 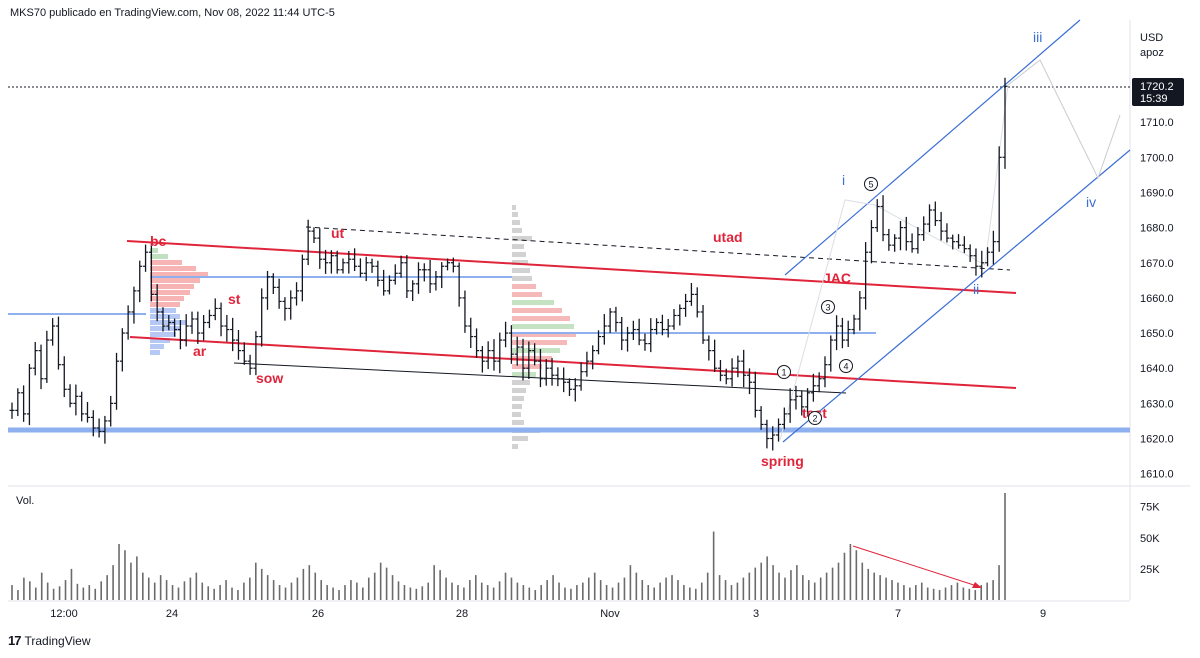 I want to click on volume-tick-label: 50K, so click(x=1150, y=539).